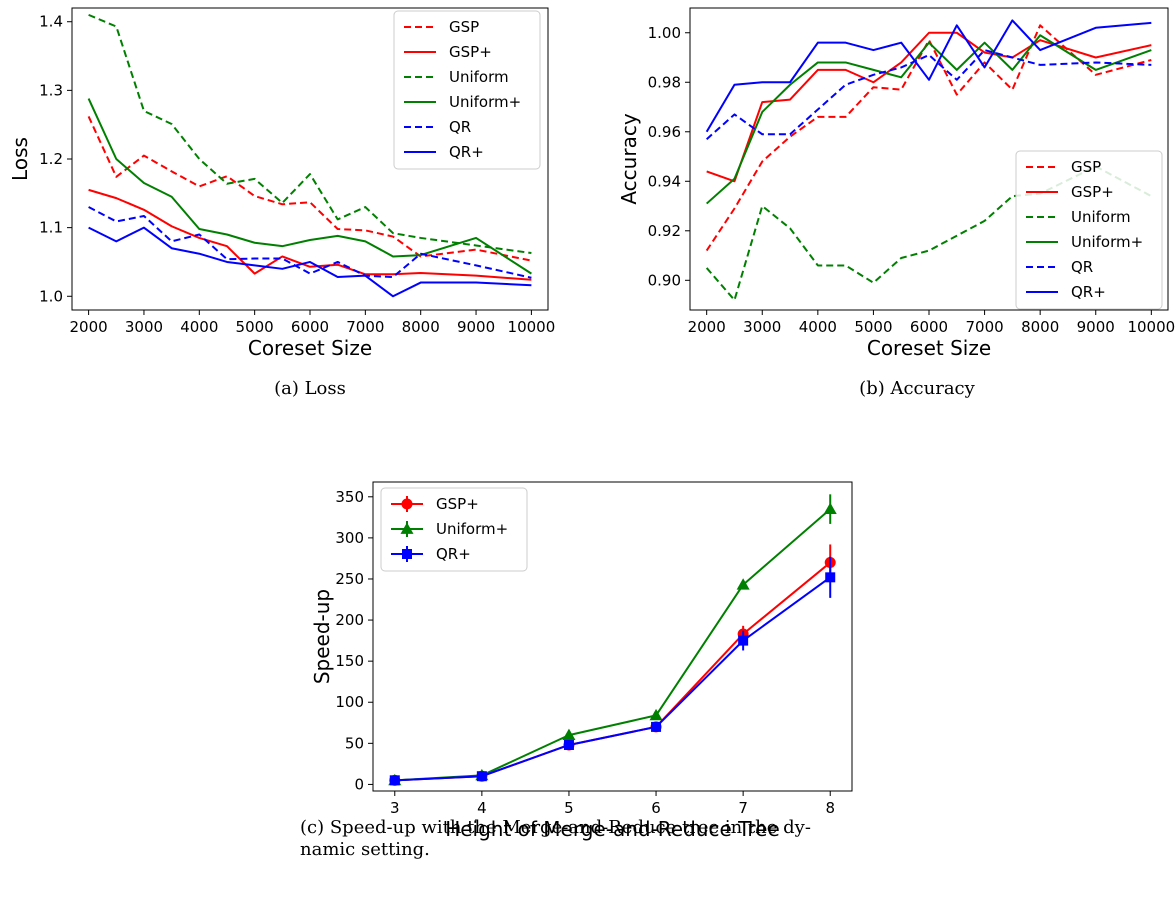  Describe the element at coordinates (365, 849) in the screenshot. I see `caption-speedup-line-2: namic setting.` at that location.